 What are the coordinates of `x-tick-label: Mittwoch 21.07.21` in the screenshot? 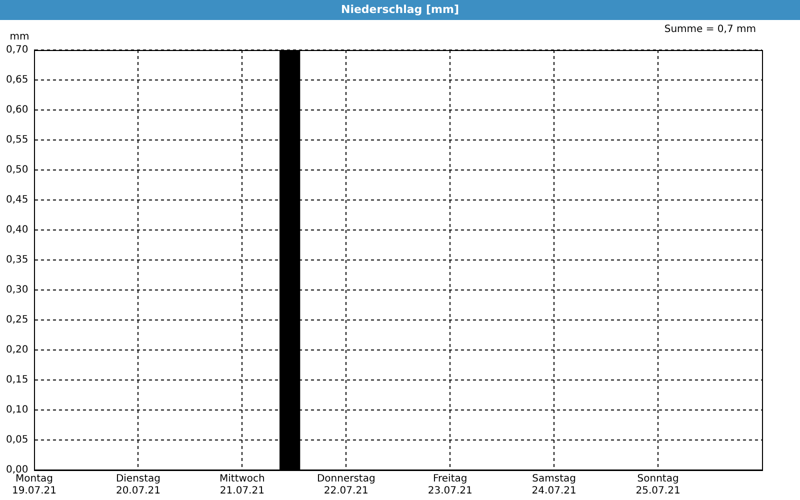 It's located at (242, 485).